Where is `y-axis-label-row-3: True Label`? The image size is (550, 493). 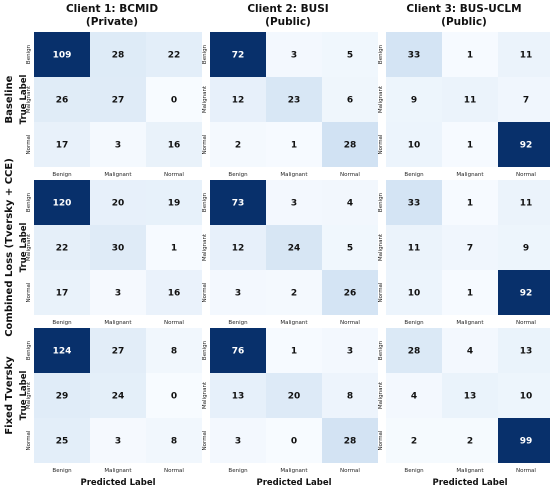 y-axis-label-row-3: True Label is located at coordinates (24, 396).